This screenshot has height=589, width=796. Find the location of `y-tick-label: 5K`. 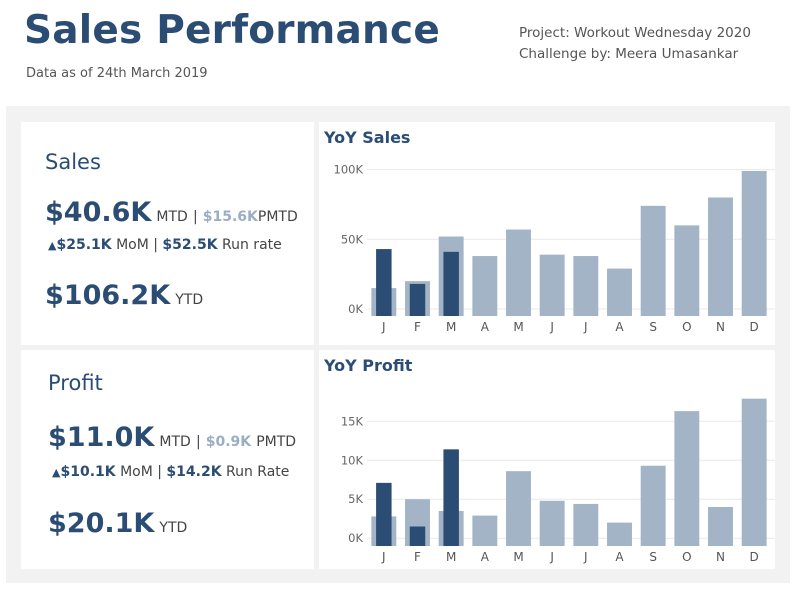

y-tick-label: 5K is located at coordinates (355, 499).